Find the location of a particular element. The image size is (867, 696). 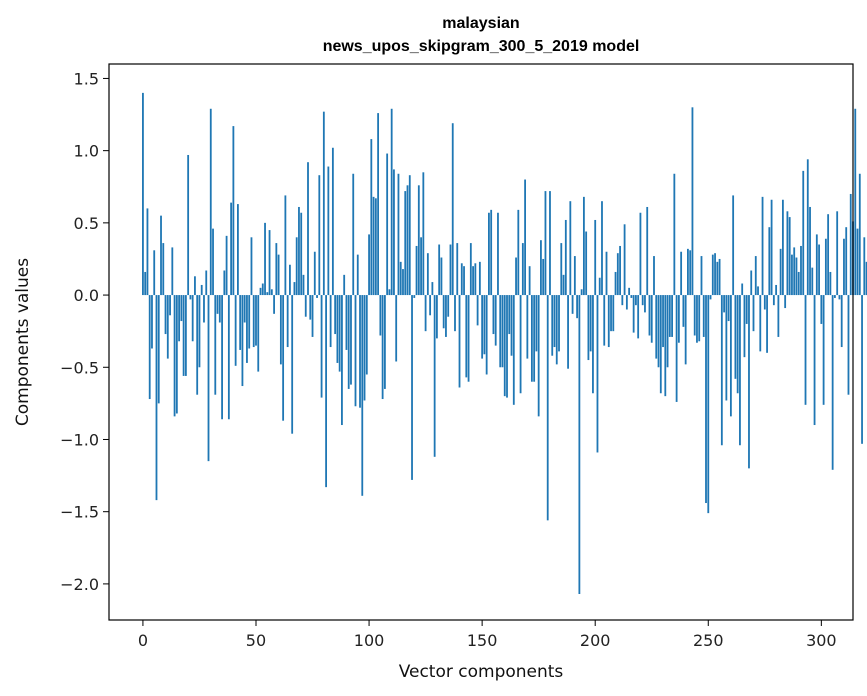

y-tick-label: −2.0 is located at coordinates (79, 584).